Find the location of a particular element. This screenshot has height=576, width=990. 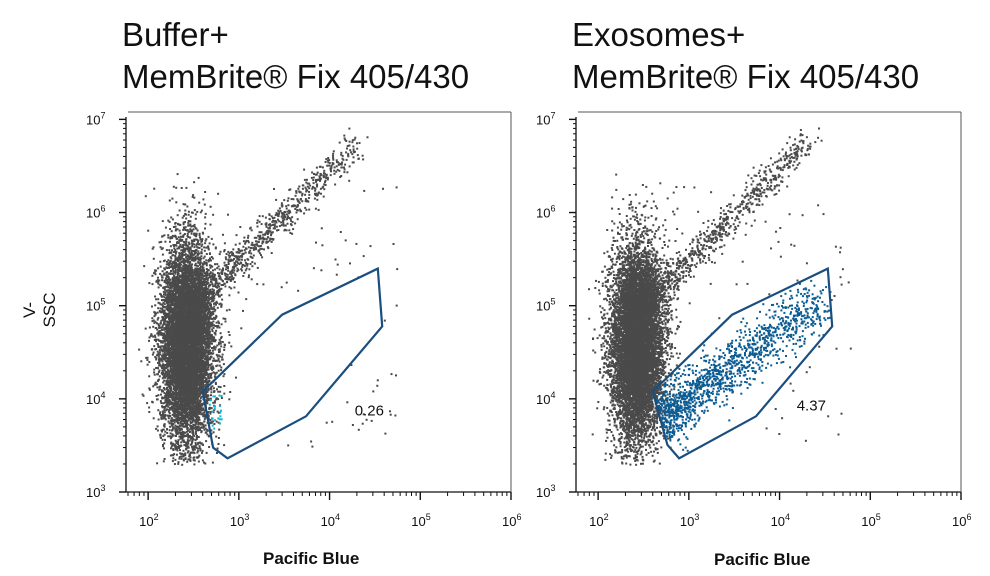

plot-title-buffer: Buffer+ MemBrite® Fix 405/430 is located at coordinates (295, 56).